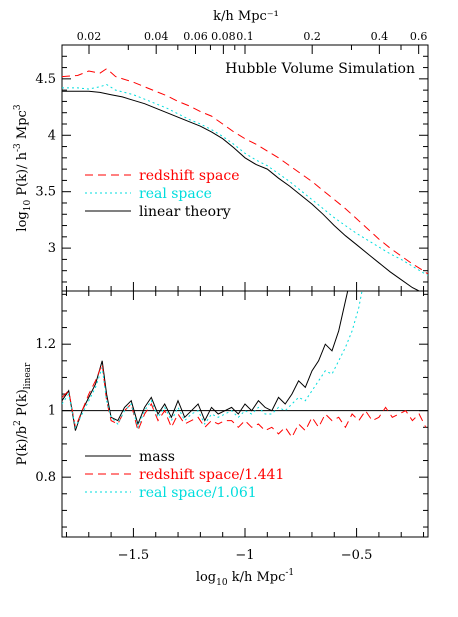 The height and width of the screenshot is (617, 458). Describe the element at coordinates (245, 36) in the screenshot. I see `top-k-tick-label: 0.1` at that location.